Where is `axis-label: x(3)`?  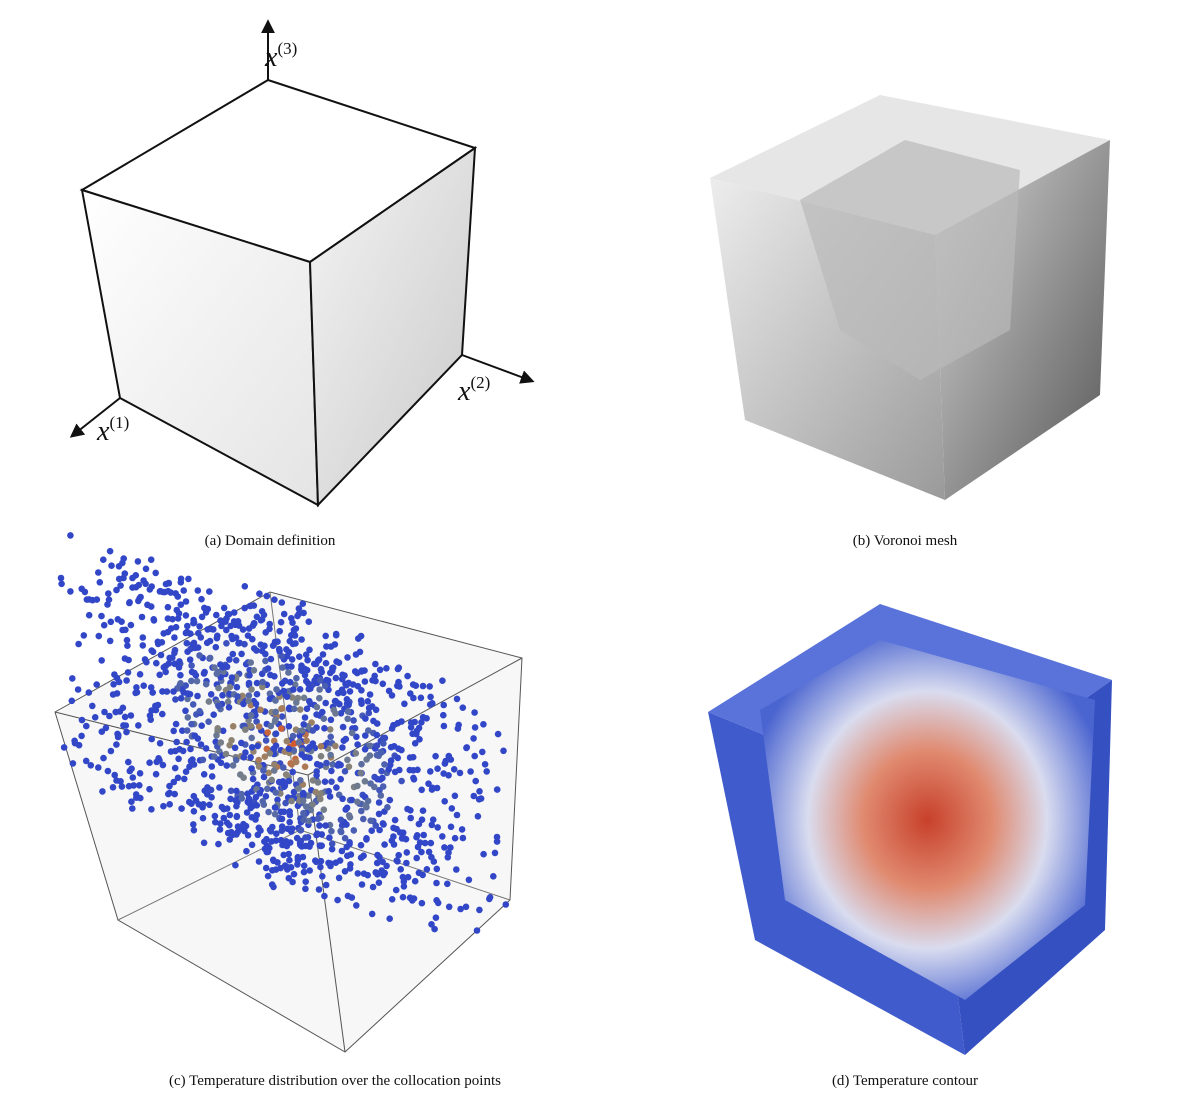
axis-label: x(3) is located at coordinates (280, 56).